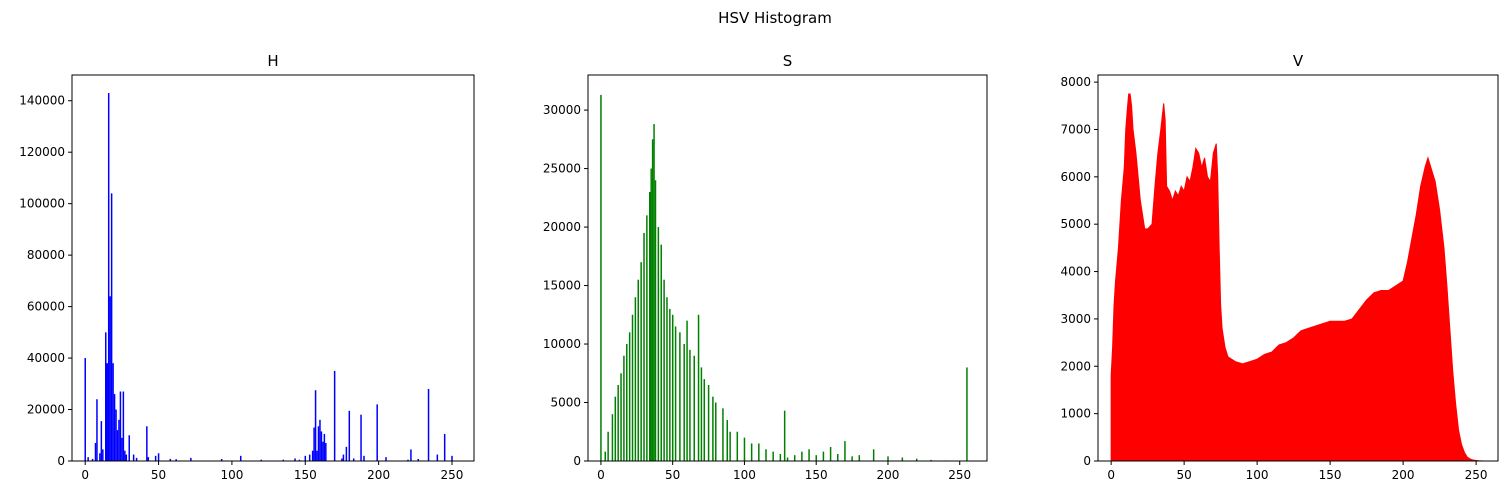 This screenshot has width=1509, height=495. What do you see at coordinates (888, 475) in the screenshot?
I see `x-tick-label: 200` at bounding box center [888, 475].